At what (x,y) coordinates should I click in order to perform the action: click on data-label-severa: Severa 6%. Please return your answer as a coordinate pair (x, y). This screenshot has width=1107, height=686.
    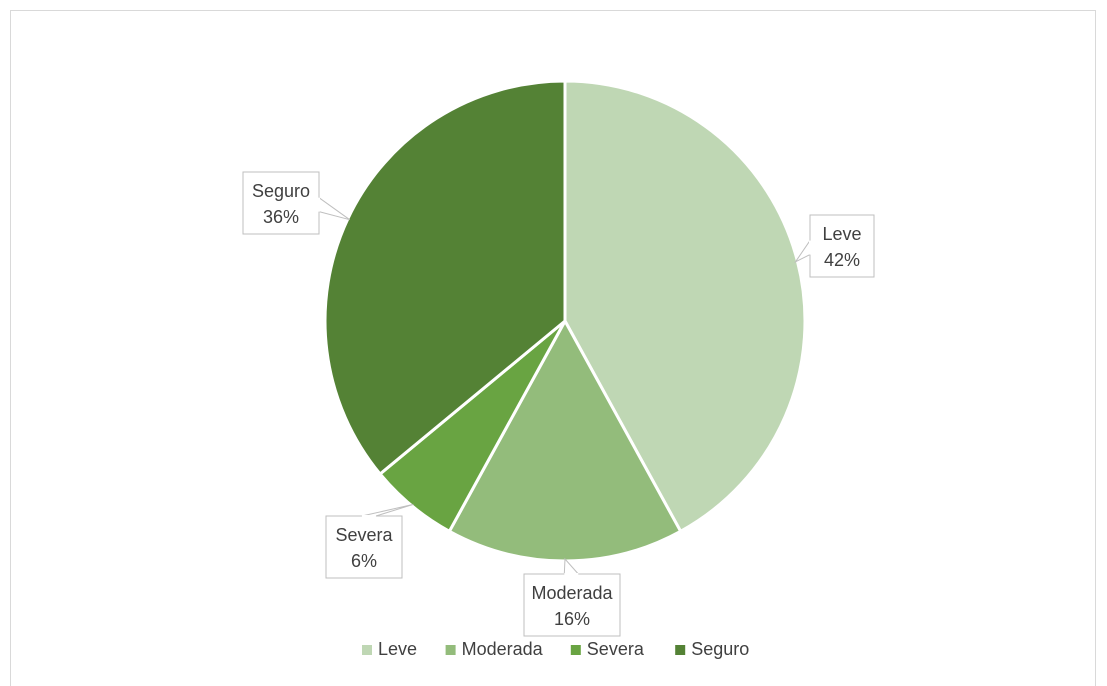
    Looking at the image, I should click on (369, 541).